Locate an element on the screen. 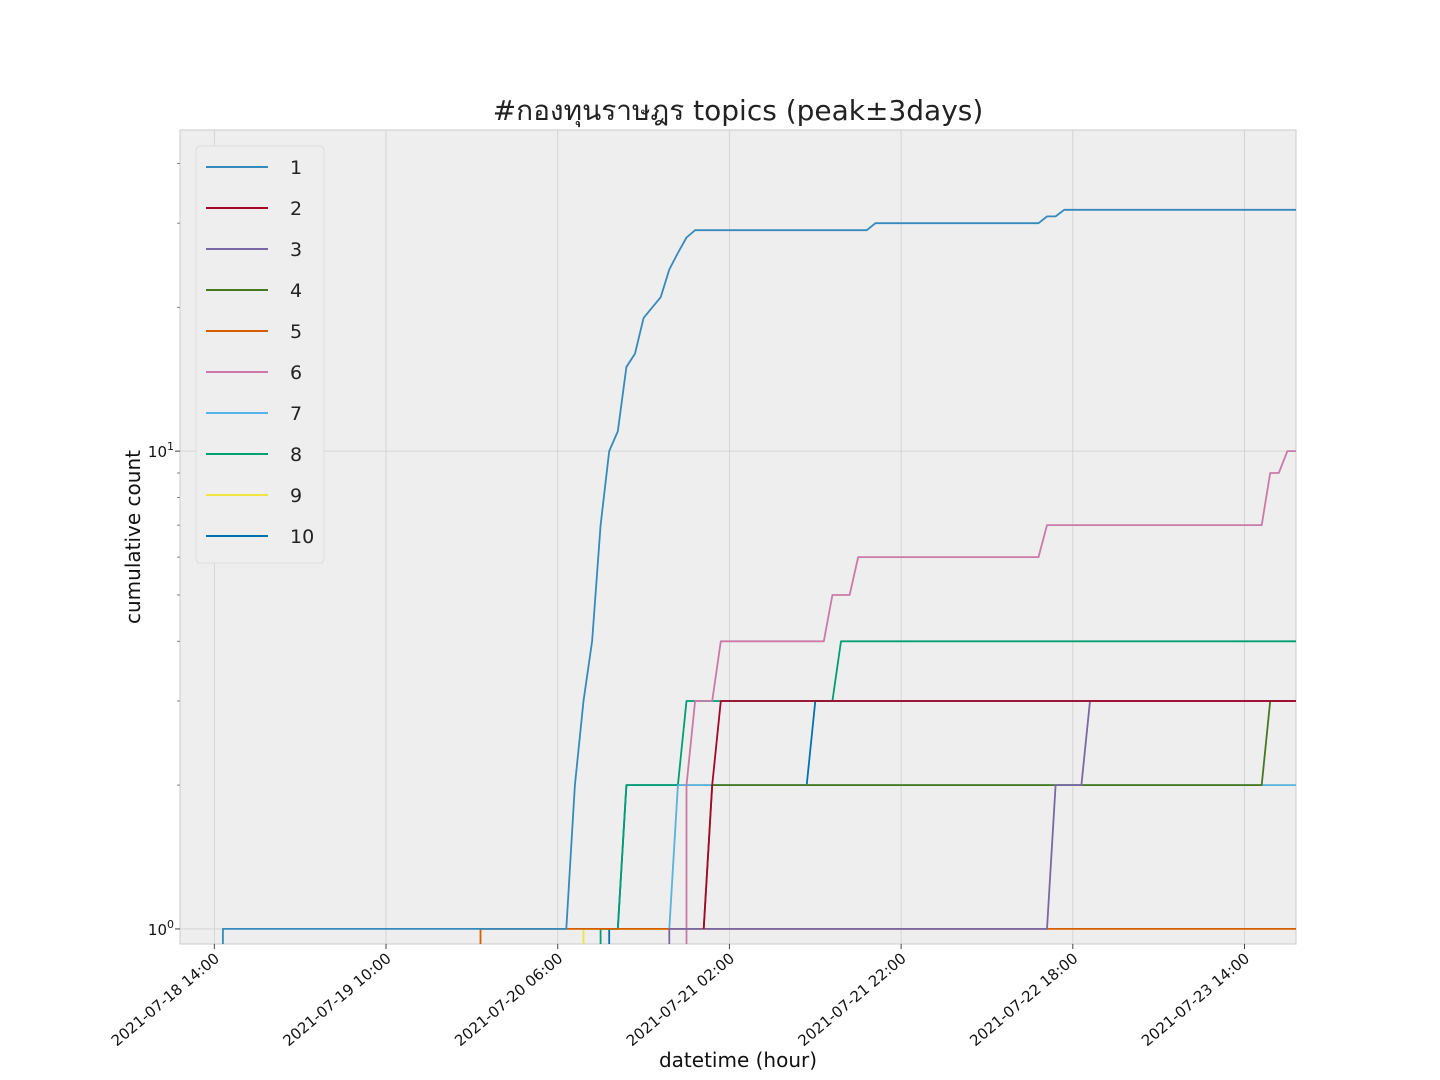 The image size is (1440, 1080). y-tick-label: 10¹ is located at coordinates (161, 450).